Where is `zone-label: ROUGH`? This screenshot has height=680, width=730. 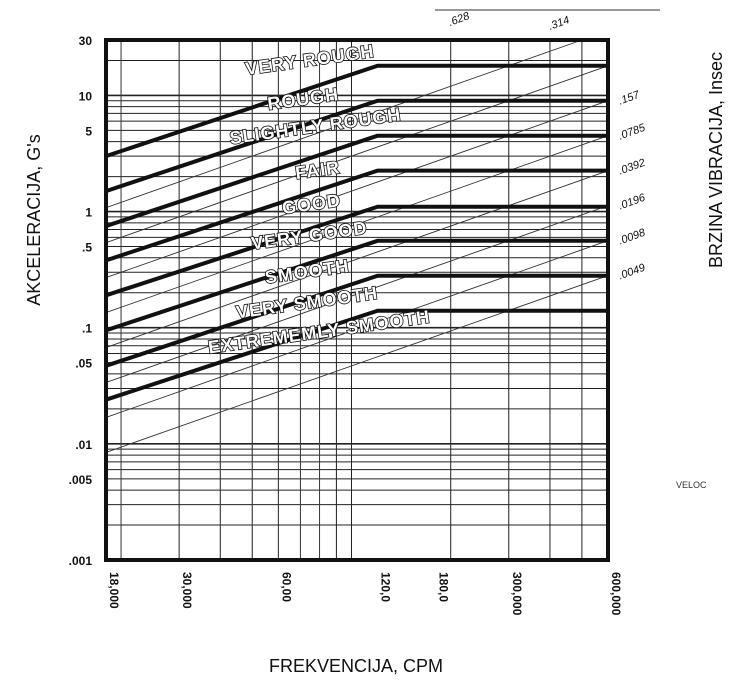
zone-label: ROUGH is located at coordinates (303, 99).